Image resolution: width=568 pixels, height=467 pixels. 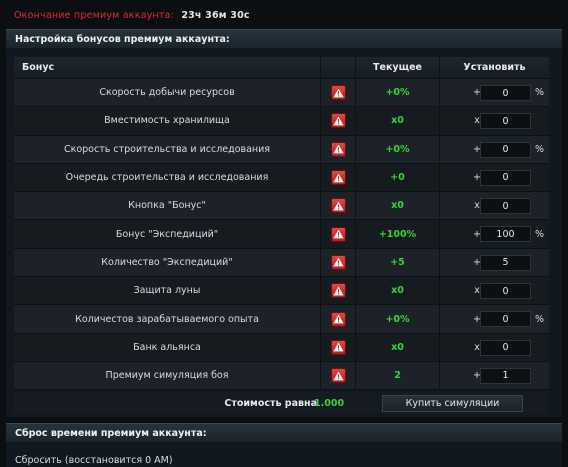 What do you see at coordinates (94, 15) in the screenshot?
I see `premium-expiry-label: Окончание премиум аккаунта:` at bounding box center [94, 15].